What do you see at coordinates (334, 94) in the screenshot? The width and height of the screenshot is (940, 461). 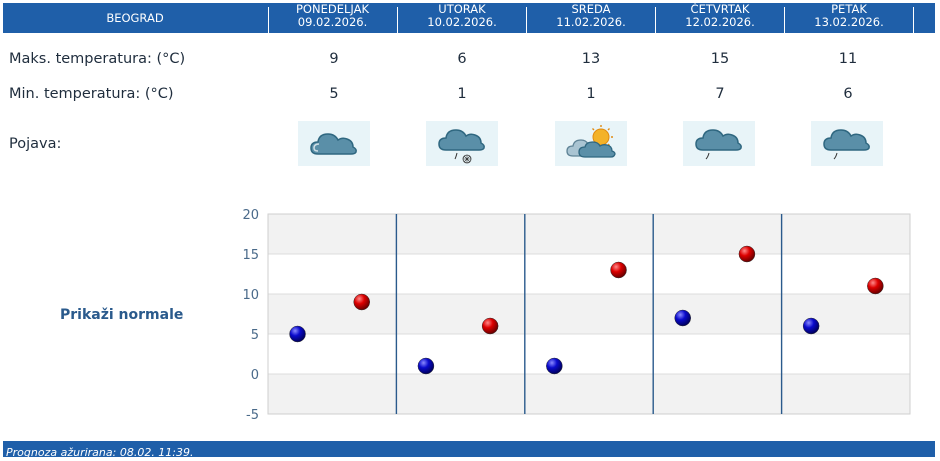 I see `min-temp-value: 5` at bounding box center [334, 94].